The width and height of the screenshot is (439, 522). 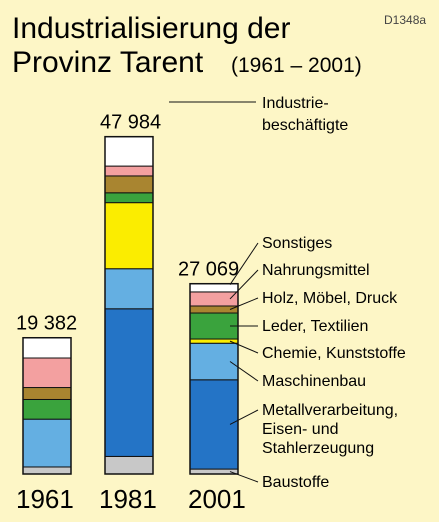 I want to click on legend-label-6-1: Eisen- und, so click(x=300, y=429).